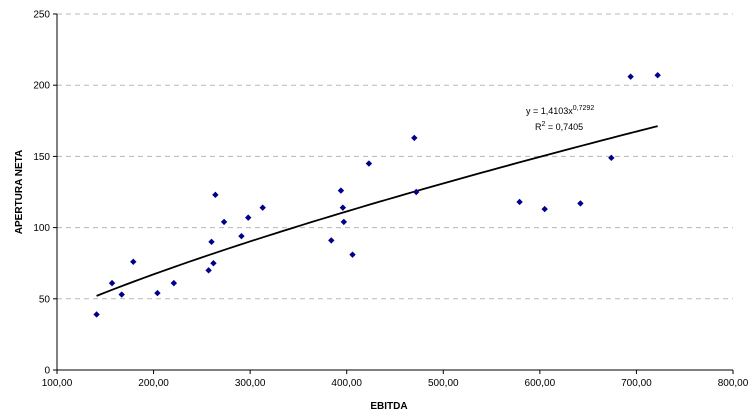 This screenshot has width=756, height=416. Describe the element at coordinates (443, 383) in the screenshot. I see `x-tick-label: 500,00` at that location.